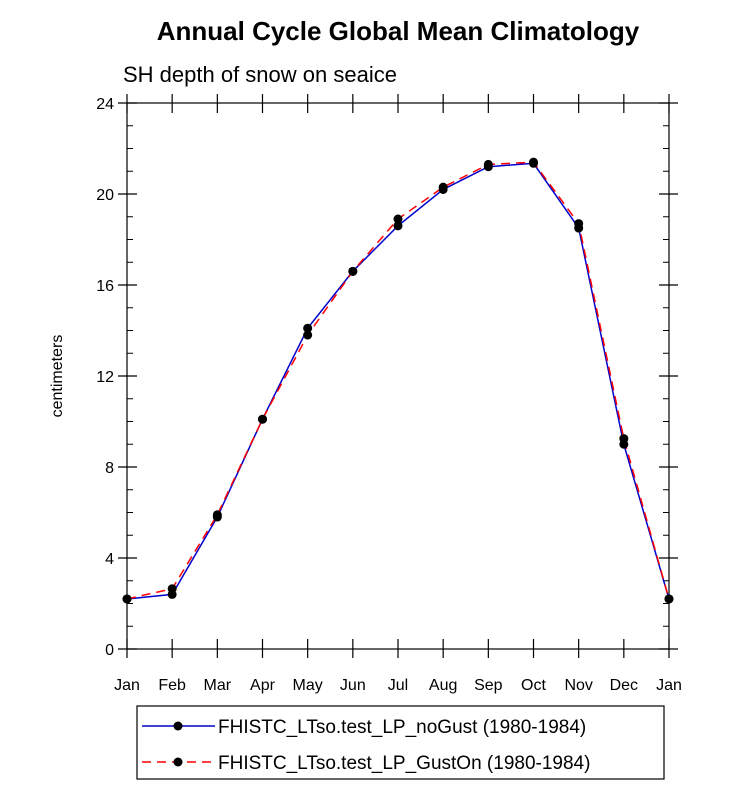 This screenshot has height=789, width=732. I want to click on x-tick-label: Apr, so click(263, 685).